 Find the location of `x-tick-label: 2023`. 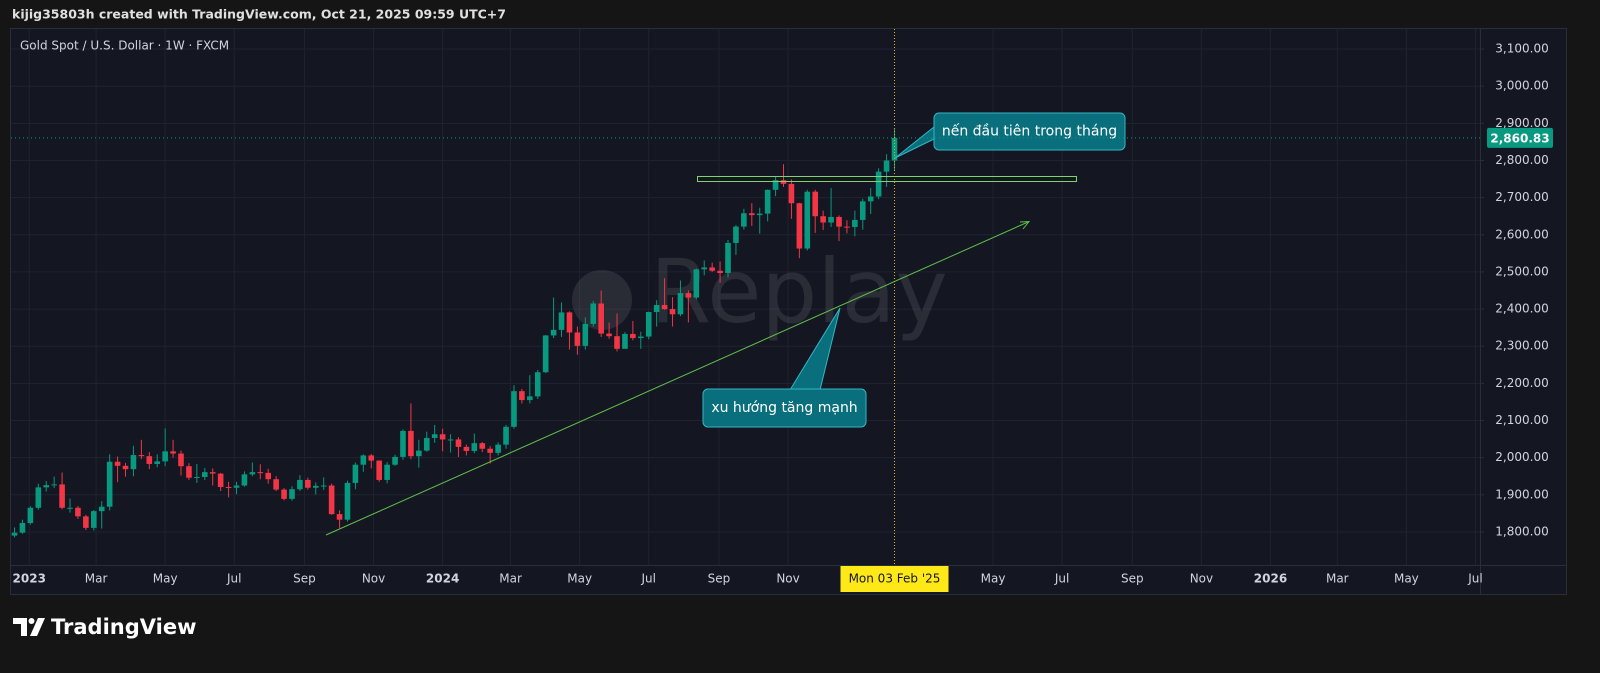

x-tick-label: 2023 is located at coordinates (29, 579).